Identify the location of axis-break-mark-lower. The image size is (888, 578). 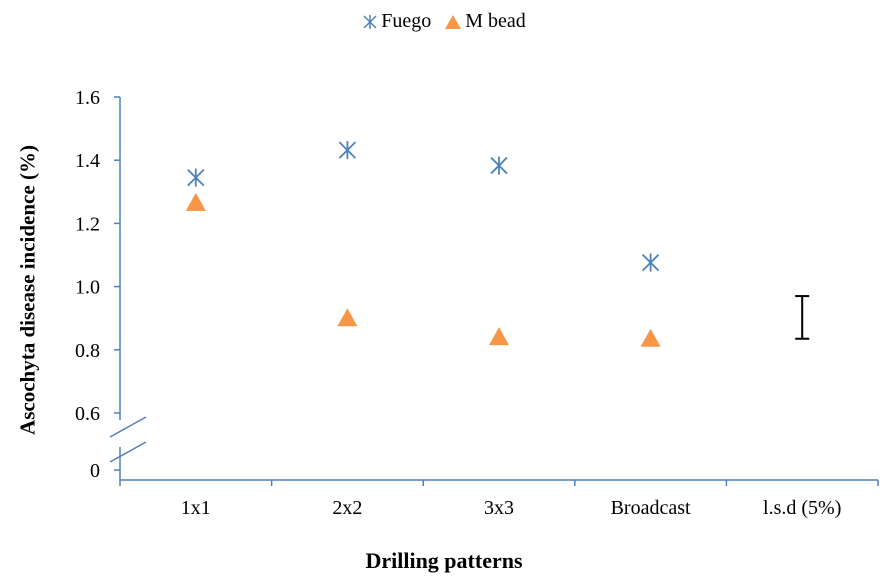
(128, 452).